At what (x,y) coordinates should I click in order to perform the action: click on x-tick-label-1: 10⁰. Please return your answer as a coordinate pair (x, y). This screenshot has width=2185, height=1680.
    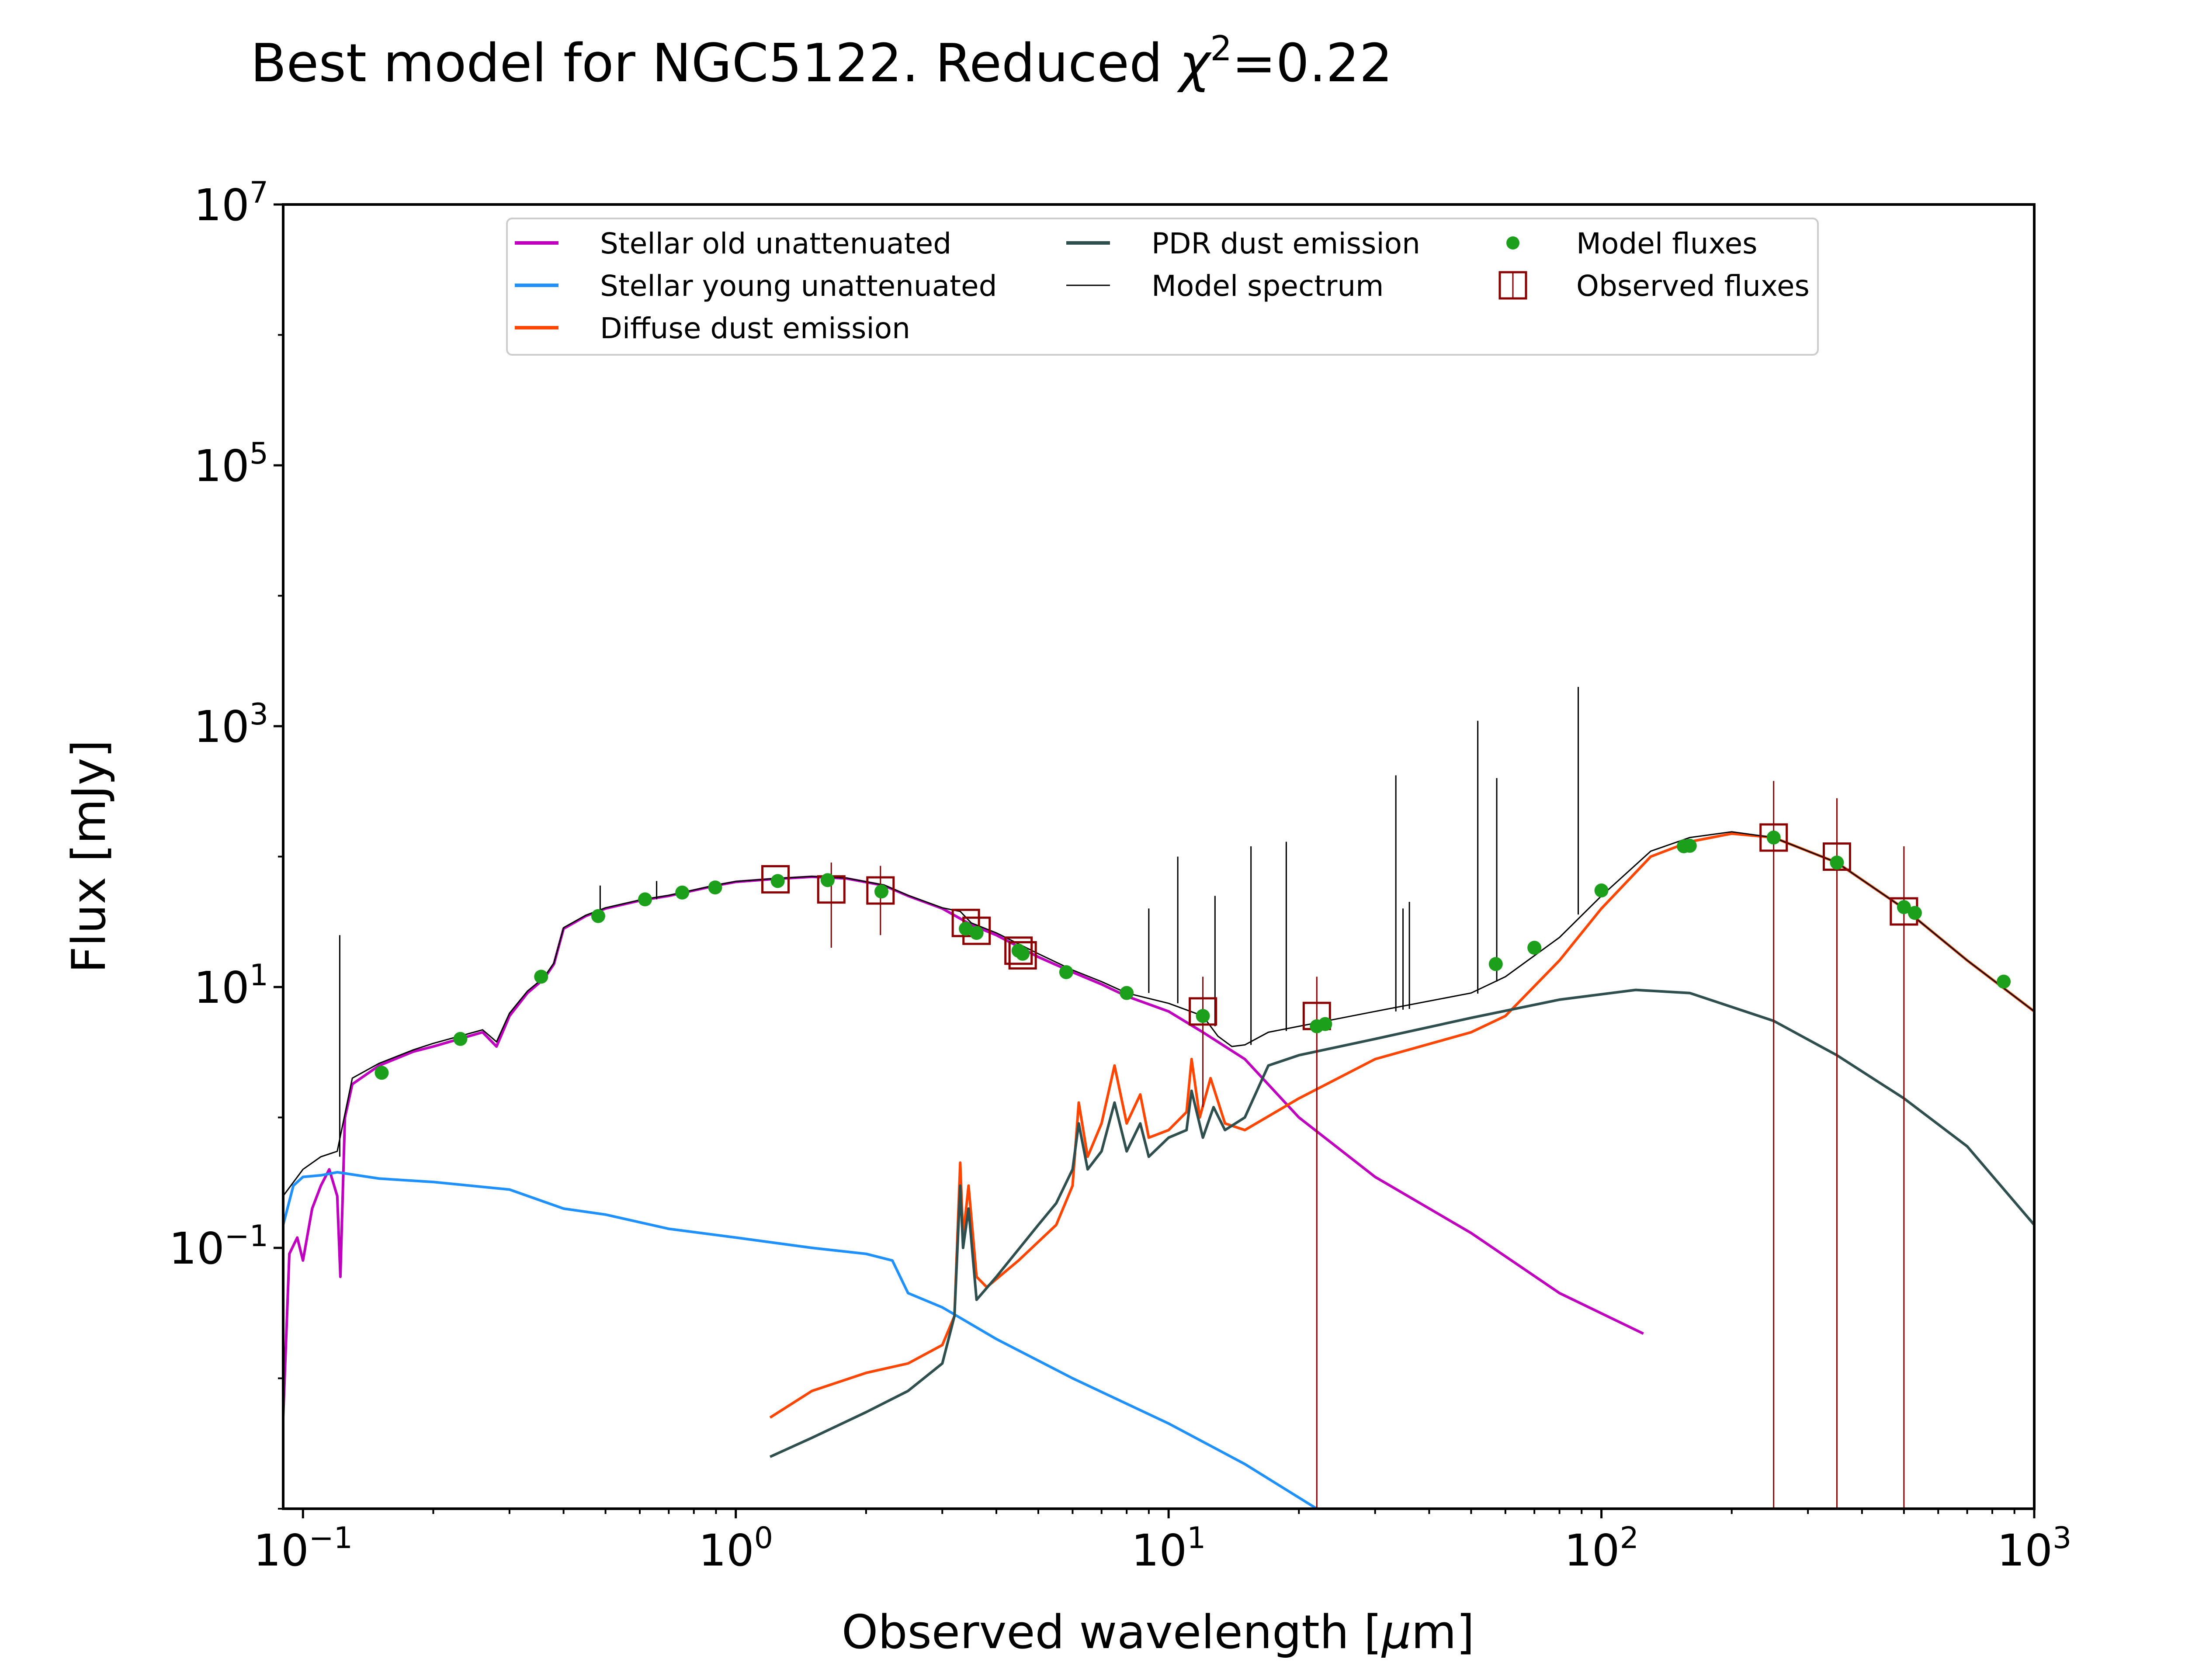
    Looking at the image, I should click on (736, 1548).